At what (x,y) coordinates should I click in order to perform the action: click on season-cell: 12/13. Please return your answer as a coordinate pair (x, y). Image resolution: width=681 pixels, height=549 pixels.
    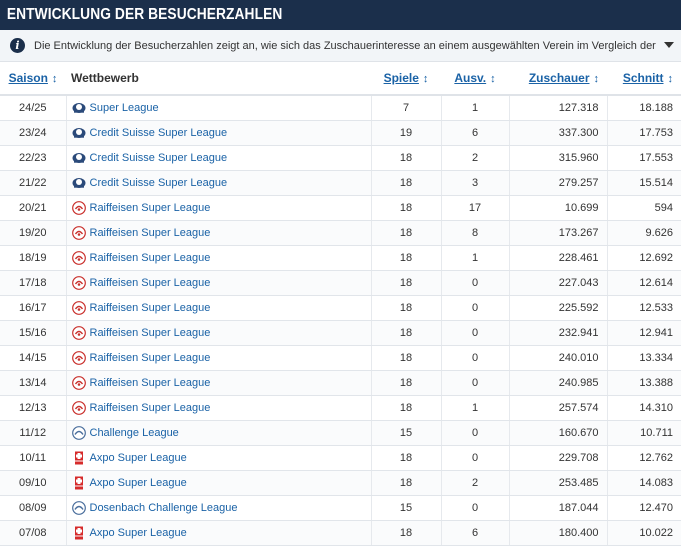
    Looking at the image, I should click on (33, 408).